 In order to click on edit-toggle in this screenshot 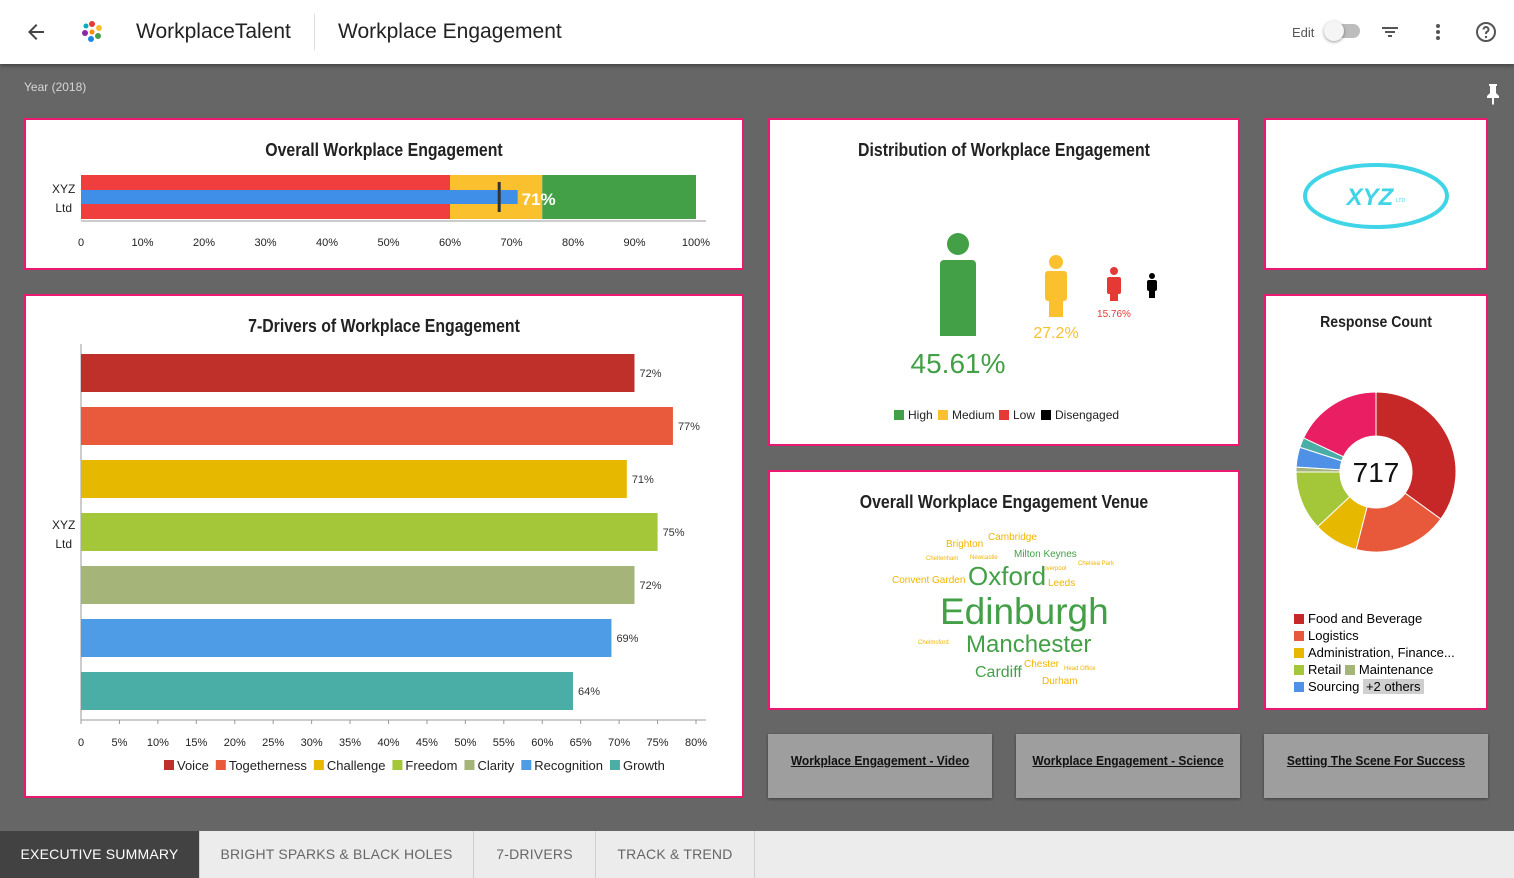, I will do `click(1342, 31)`.